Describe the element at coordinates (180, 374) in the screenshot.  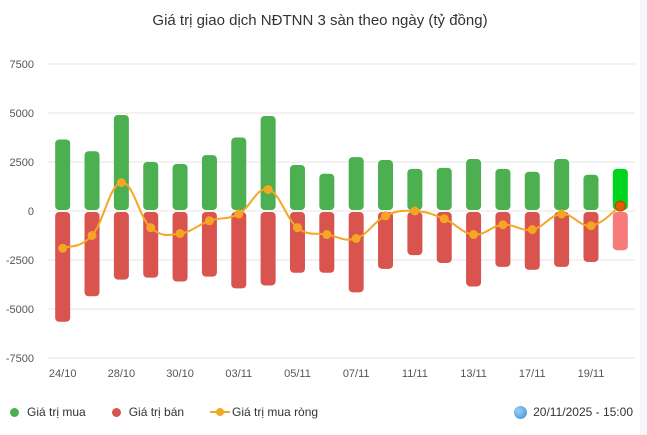
I see `x-tick-label: 30/10` at that location.